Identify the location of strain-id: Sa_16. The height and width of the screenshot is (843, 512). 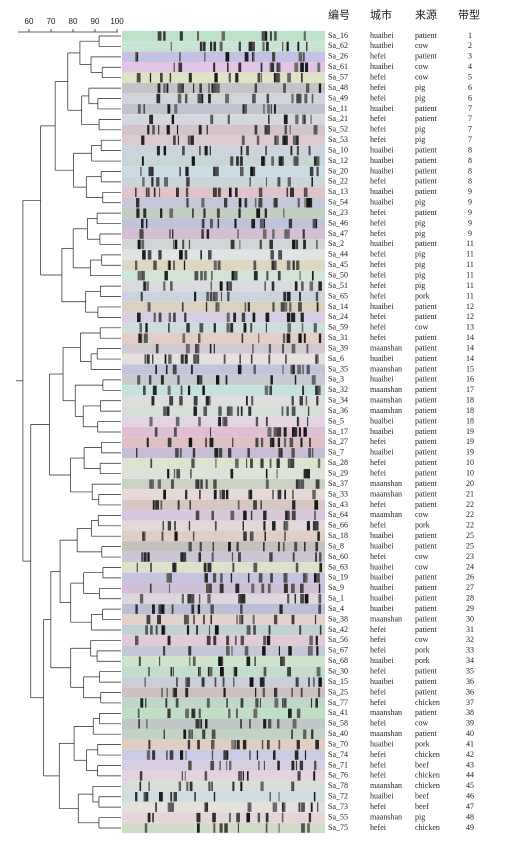
(338, 35).